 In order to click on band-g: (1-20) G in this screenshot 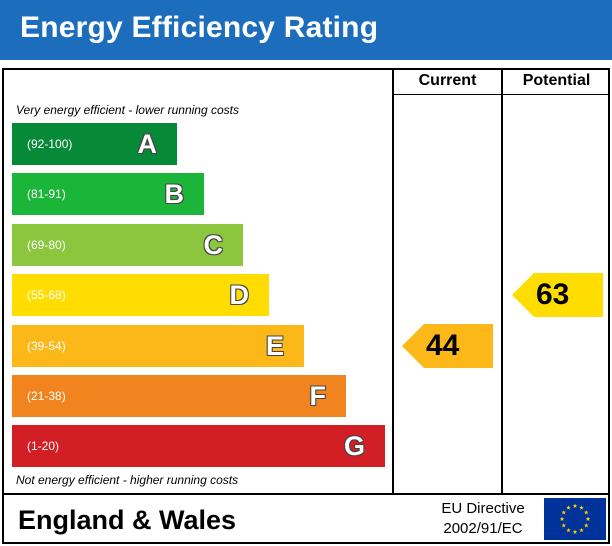, I will do `click(198, 446)`.